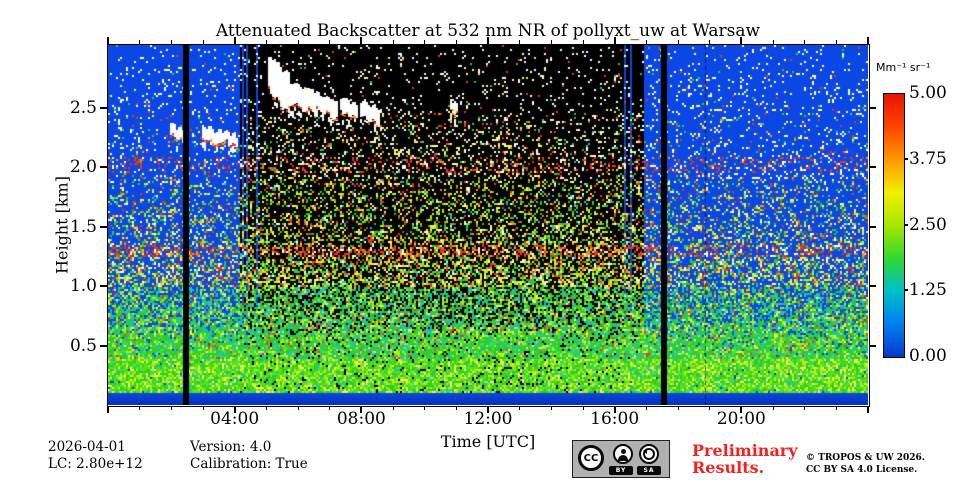 This screenshot has width=960, height=480. What do you see at coordinates (928, 224) in the screenshot?
I see `colorbar-tick-label: 2.50` at bounding box center [928, 224].